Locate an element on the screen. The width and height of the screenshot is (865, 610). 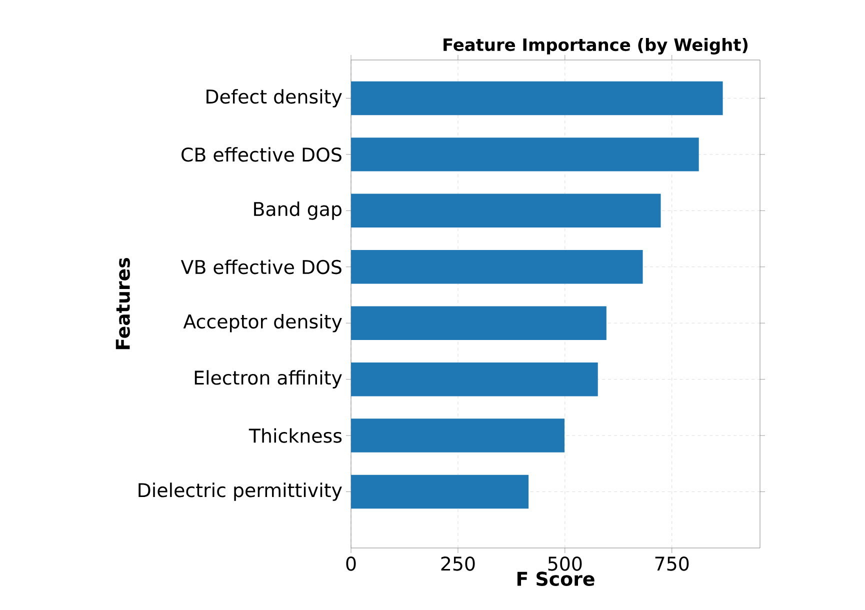
y-tick-label: Band gap is located at coordinates (298, 211).